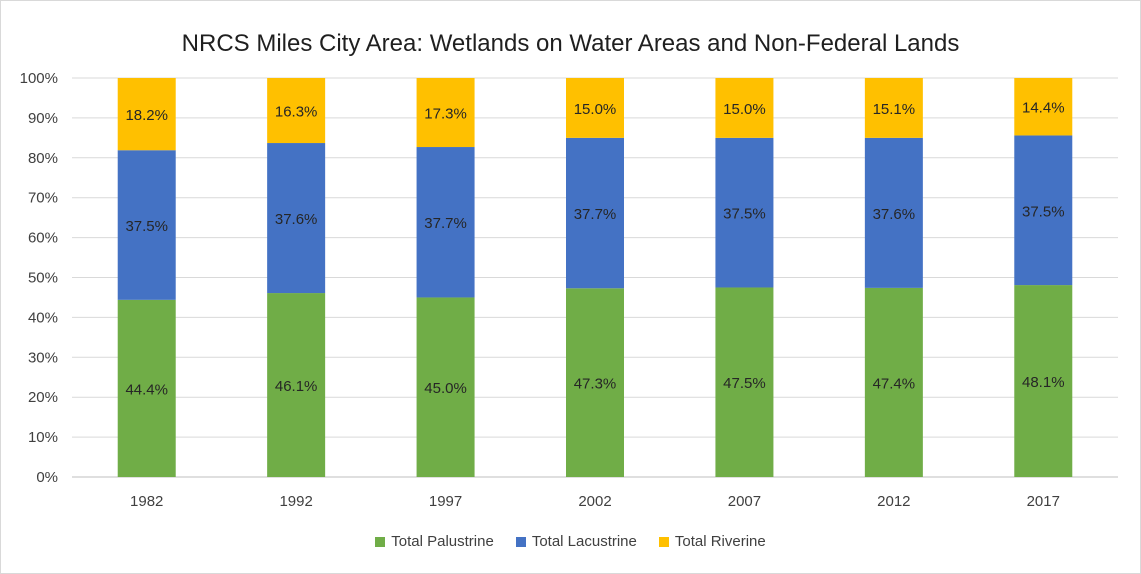  What do you see at coordinates (1043, 501) in the screenshot?
I see `x-tick-label: 2017` at bounding box center [1043, 501].